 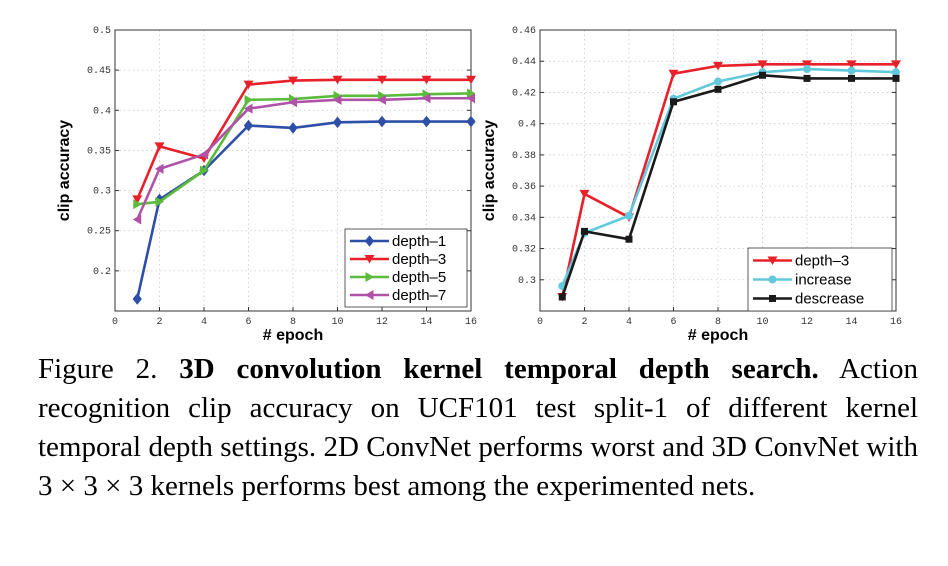 What do you see at coordinates (524, 93) in the screenshot?
I see `y-tick-label: 0.42` at bounding box center [524, 93].